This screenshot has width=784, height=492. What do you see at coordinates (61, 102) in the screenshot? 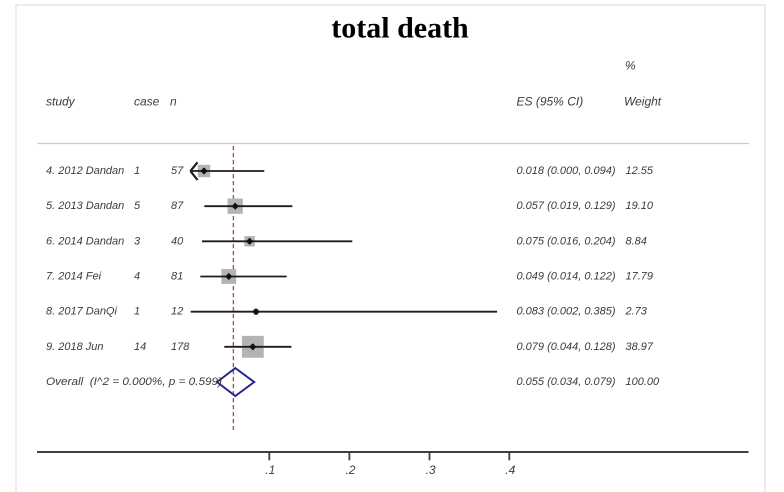
I see `svg-text: study` at bounding box center [61, 102].